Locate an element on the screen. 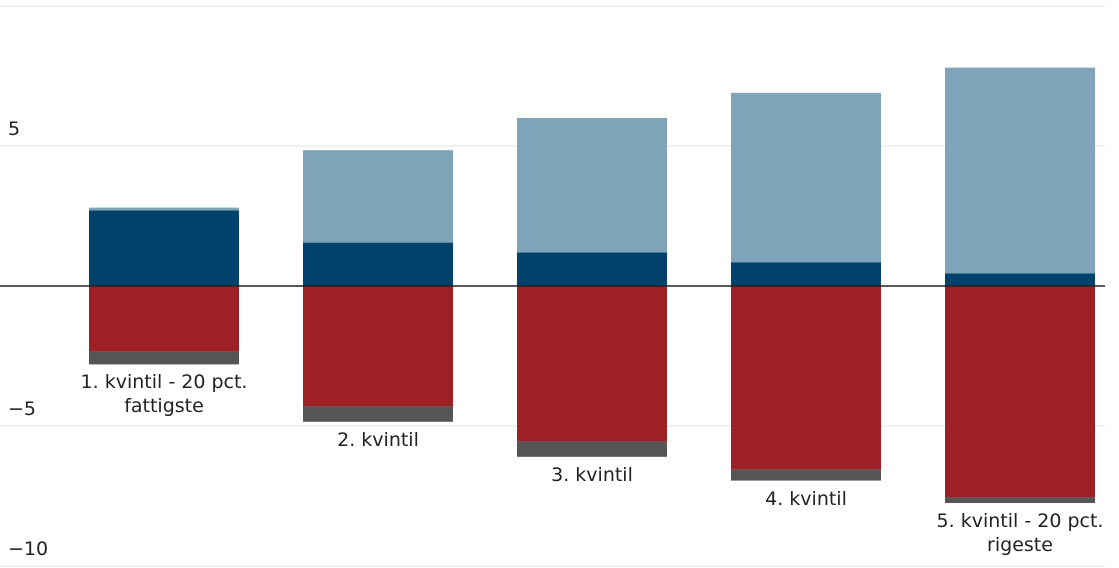 The width and height of the screenshot is (1119, 568). x-tick-label: 1. kvintil - 20 pct. fattigste is located at coordinates (164, 394).